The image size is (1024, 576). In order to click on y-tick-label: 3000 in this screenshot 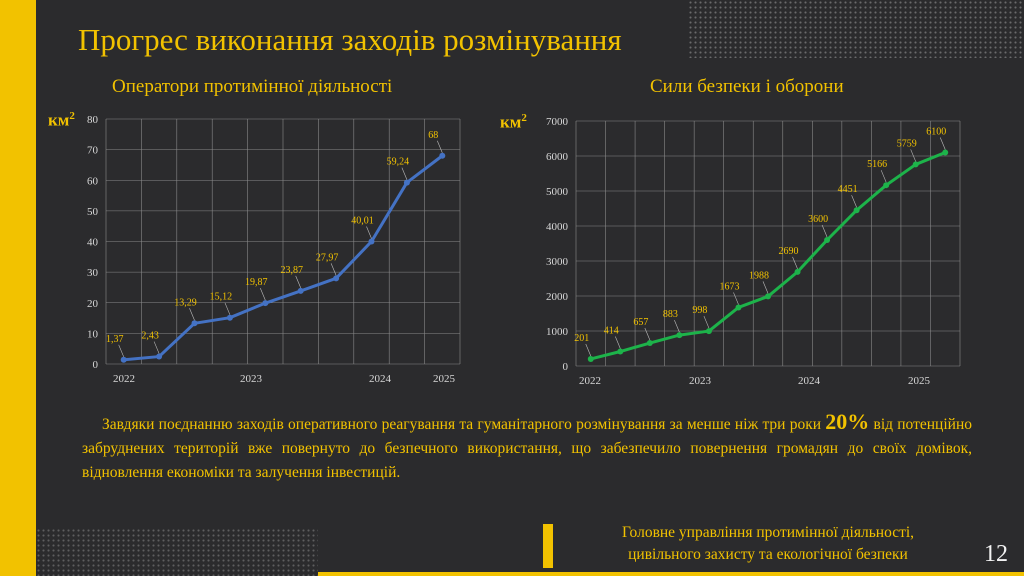, I will do `click(557, 262)`.